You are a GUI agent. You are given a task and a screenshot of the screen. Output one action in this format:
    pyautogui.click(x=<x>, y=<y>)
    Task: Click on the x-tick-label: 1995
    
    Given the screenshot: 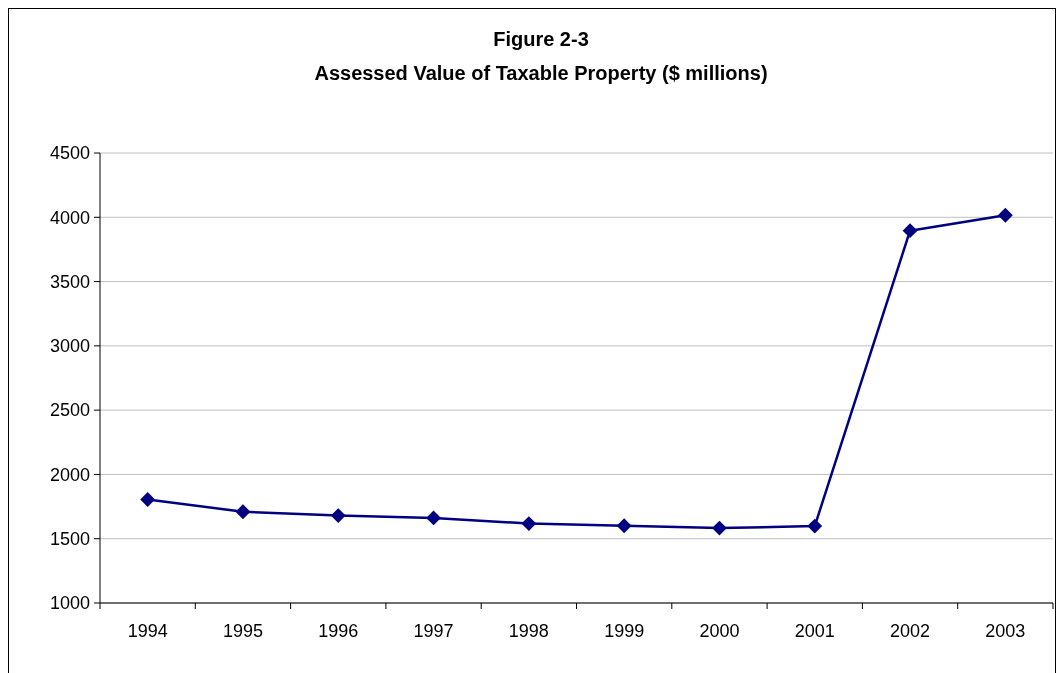 What is the action you would take?
    pyautogui.click(x=242, y=631)
    